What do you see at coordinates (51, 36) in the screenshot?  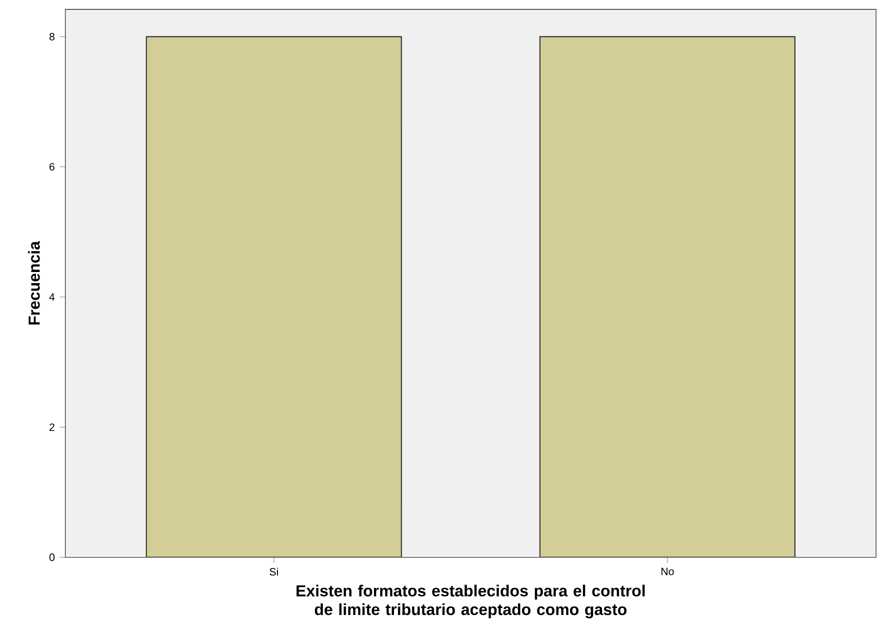 I see `y-tick-label: 8` at bounding box center [51, 36].